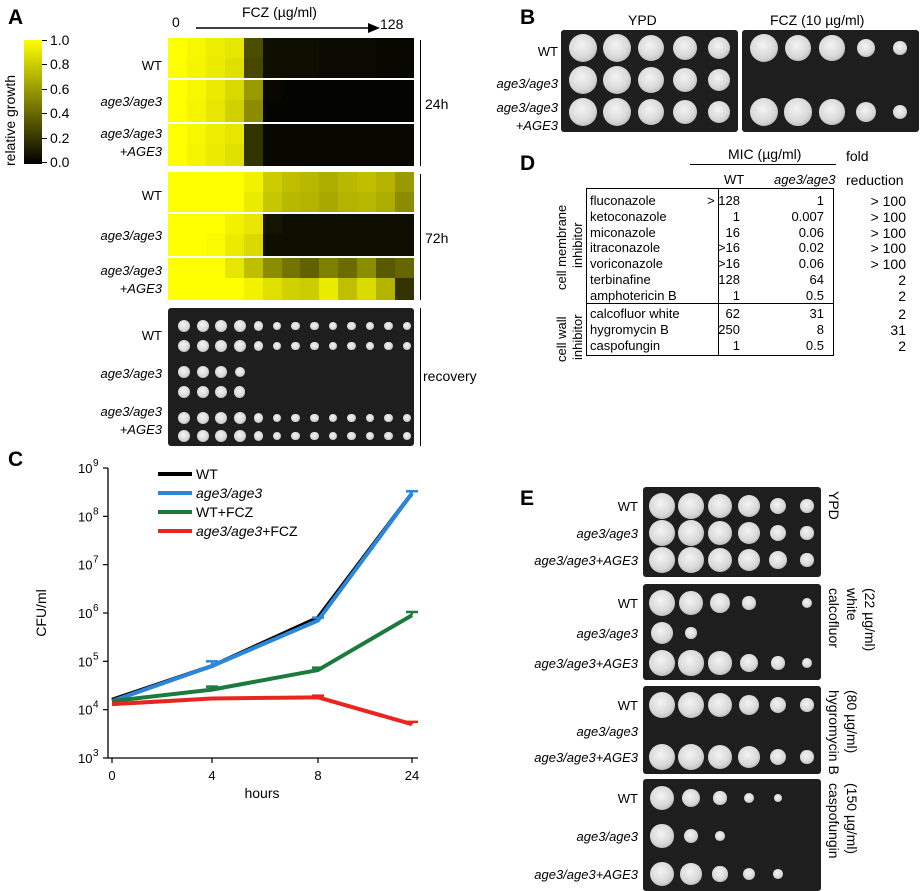 The image size is (920, 891). Describe the element at coordinates (41, 612) in the screenshot. I see `y-axis-label: CFU/ml` at that location.